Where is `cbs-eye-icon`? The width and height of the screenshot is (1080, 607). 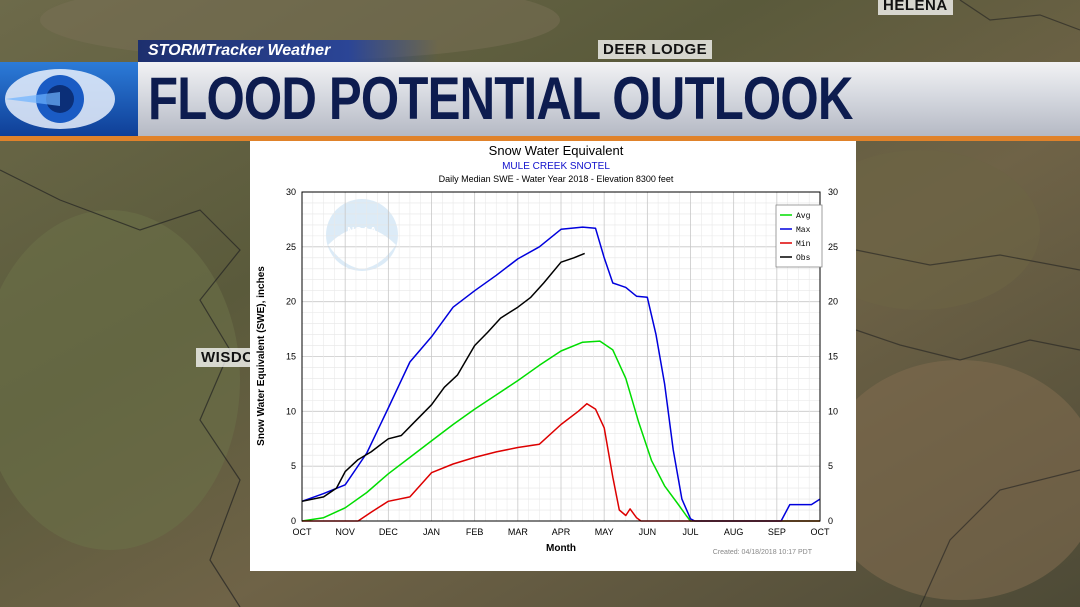 cbs-eye-icon is located at coordinates (60, 99).